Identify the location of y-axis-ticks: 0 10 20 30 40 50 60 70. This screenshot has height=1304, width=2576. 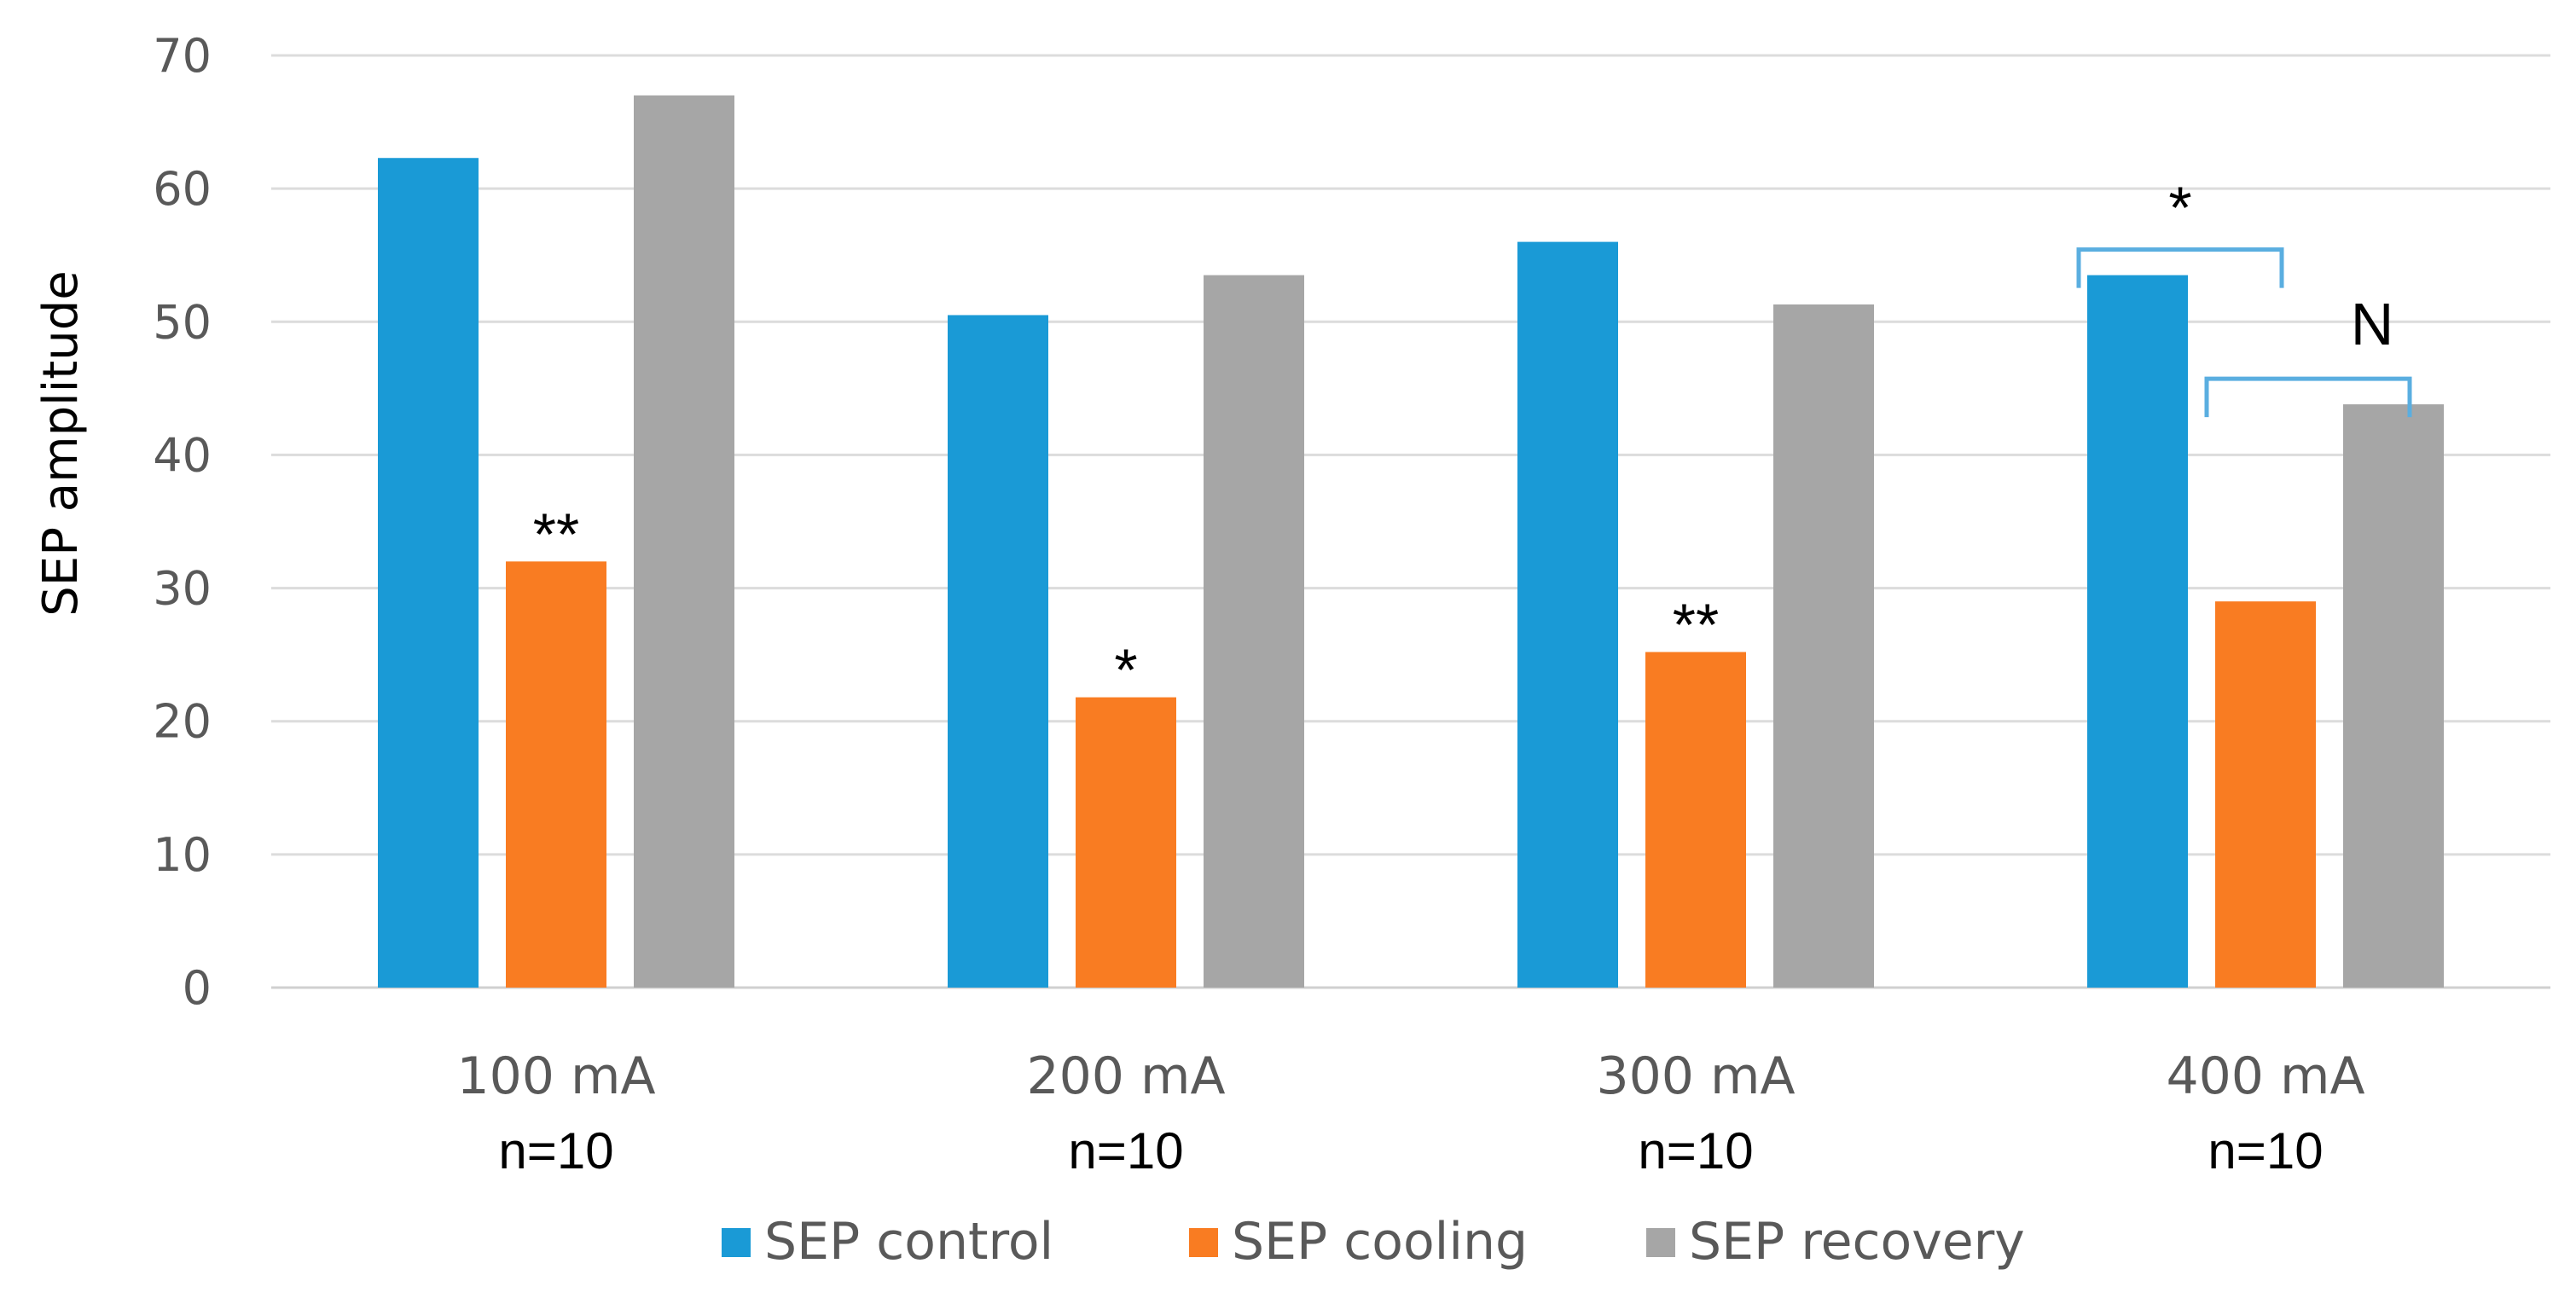
(182, 522).